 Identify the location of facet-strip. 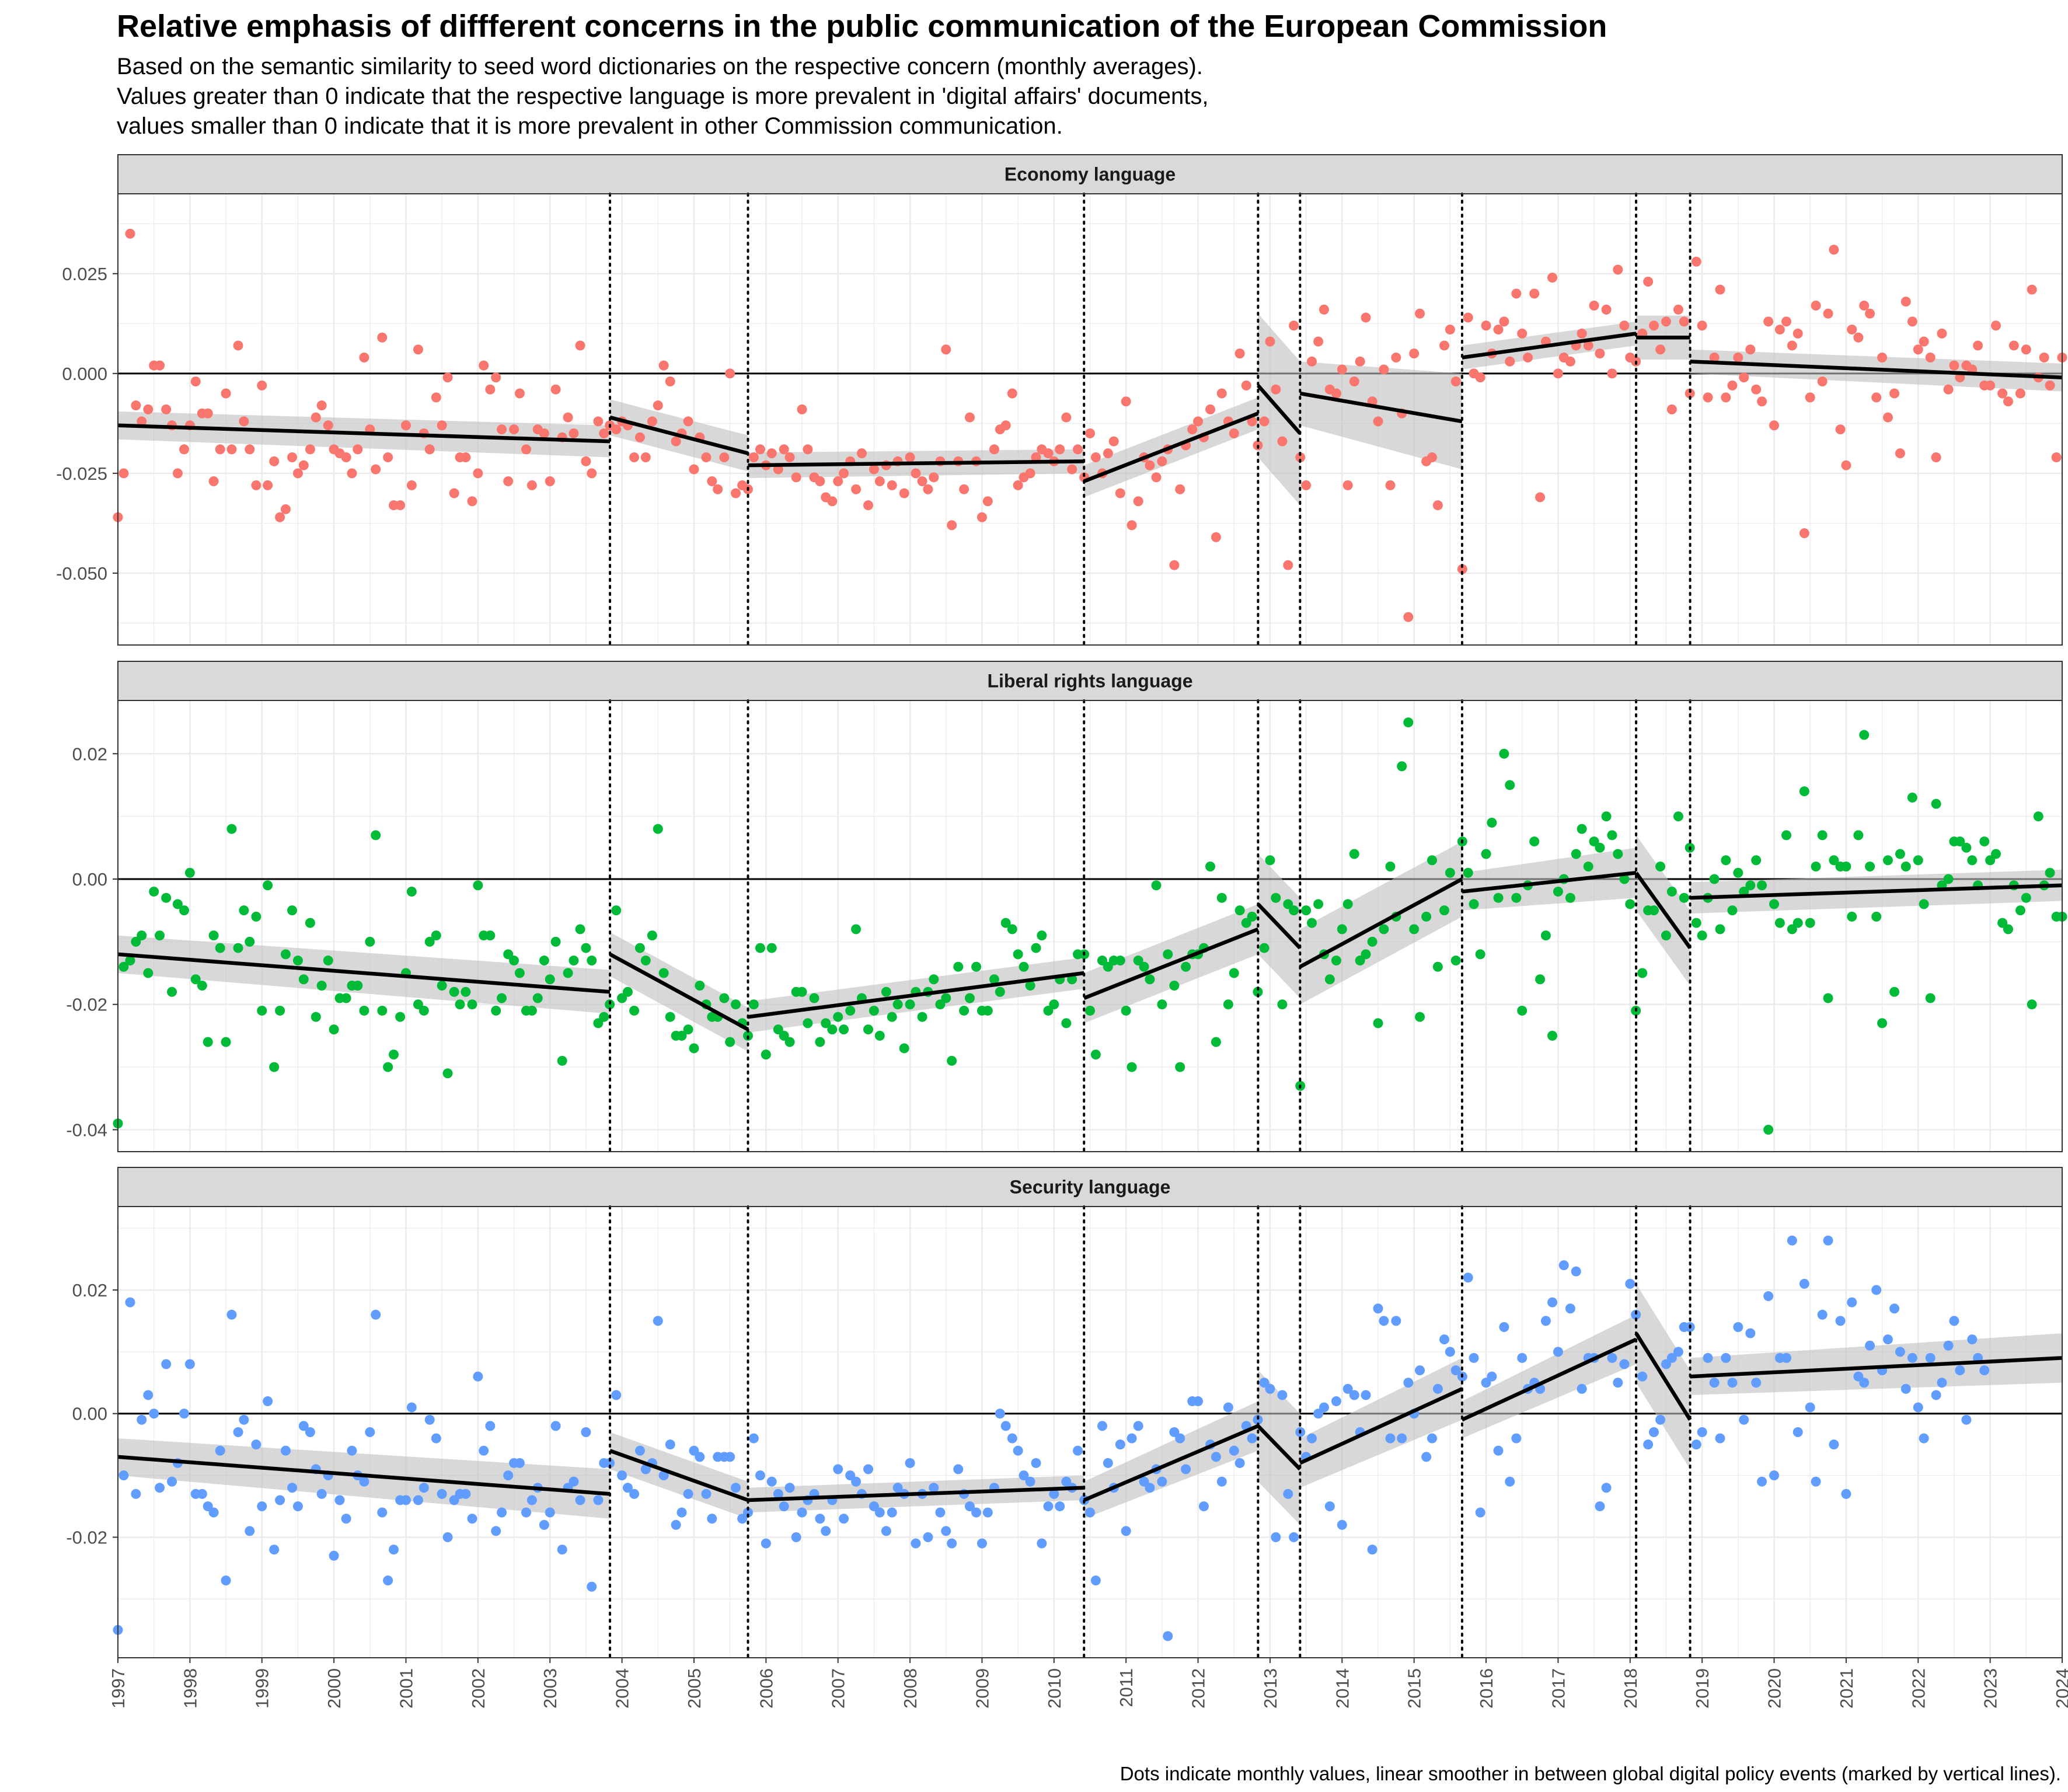
(1090, 174).